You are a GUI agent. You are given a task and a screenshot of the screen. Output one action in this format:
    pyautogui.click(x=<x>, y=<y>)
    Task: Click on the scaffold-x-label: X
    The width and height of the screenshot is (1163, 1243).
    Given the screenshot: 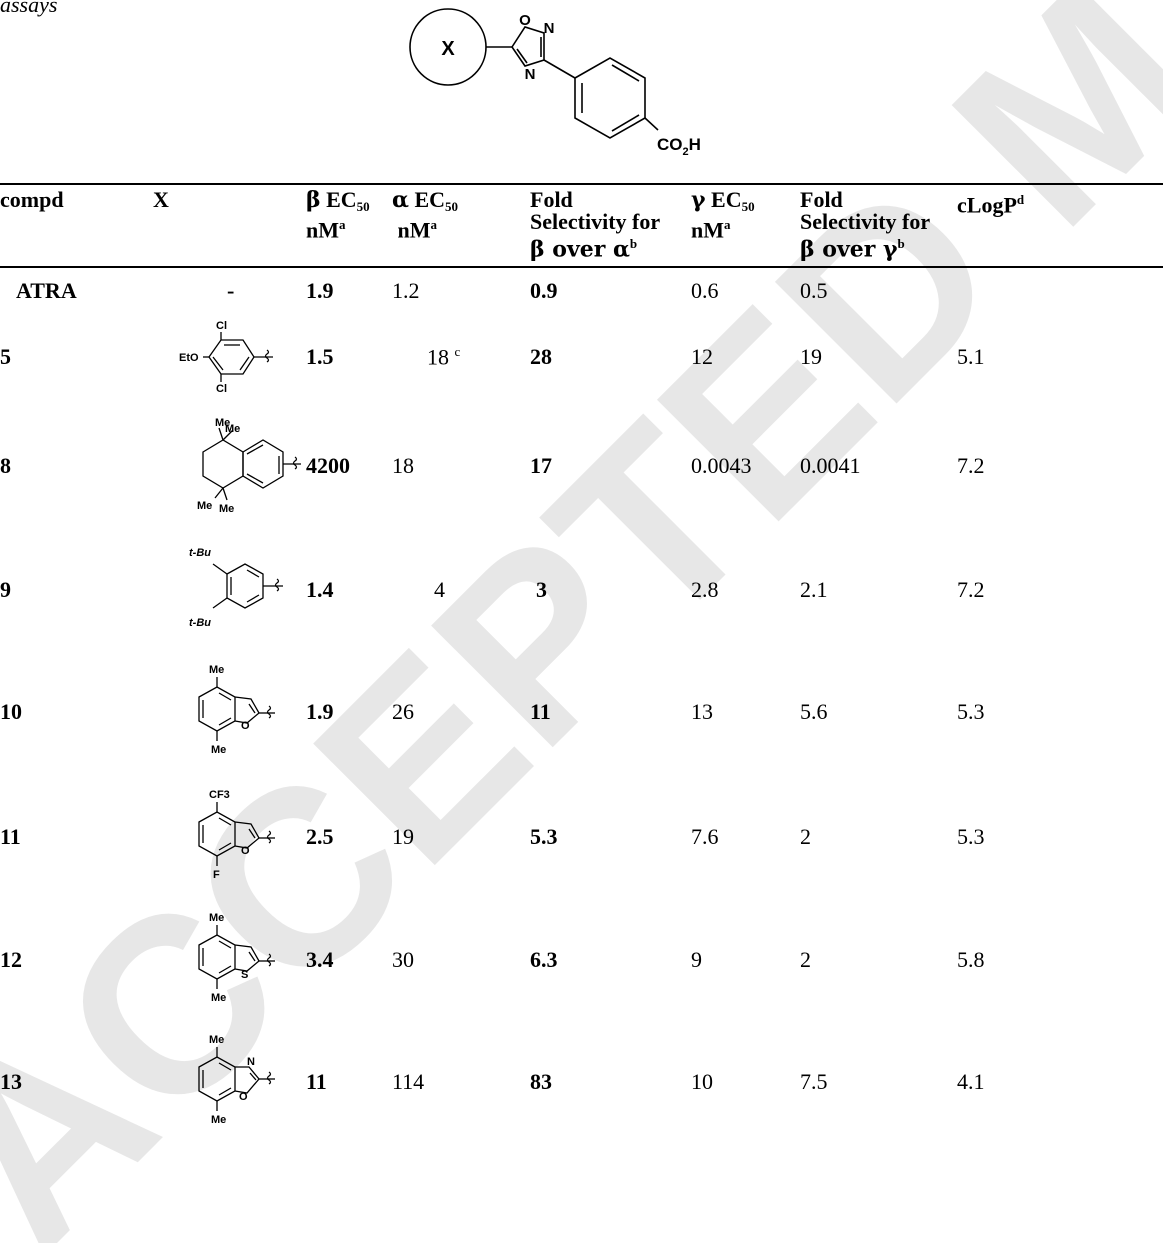 What is the action you would take?
    pyautogui.click(x=448, y=49)
    